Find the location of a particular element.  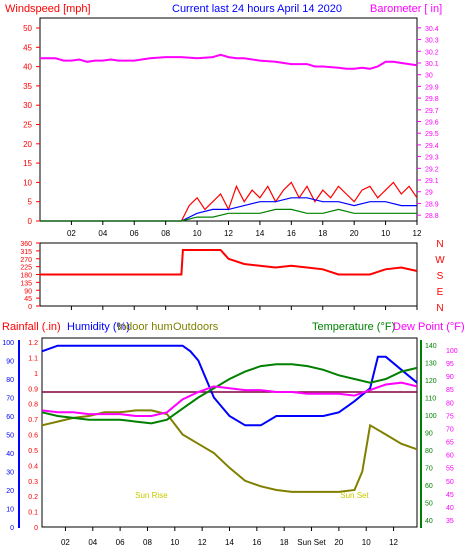

barometer-tick-label: 30.2 is located at coordinates (432, 52).